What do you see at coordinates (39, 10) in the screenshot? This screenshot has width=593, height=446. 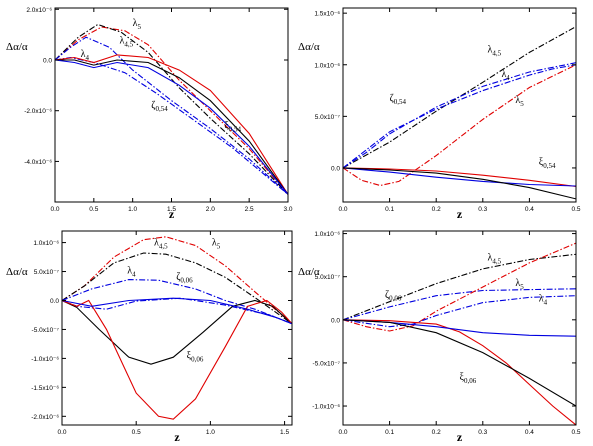 I see `y-tick-label: 2.0x10⁻⁶` at bounding box center [39, 10].